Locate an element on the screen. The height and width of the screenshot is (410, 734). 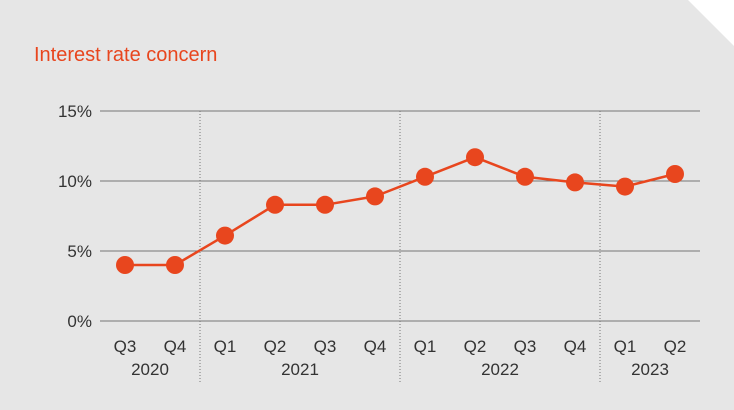
y-tick-label: 5% is located at coordinates (79, 251).